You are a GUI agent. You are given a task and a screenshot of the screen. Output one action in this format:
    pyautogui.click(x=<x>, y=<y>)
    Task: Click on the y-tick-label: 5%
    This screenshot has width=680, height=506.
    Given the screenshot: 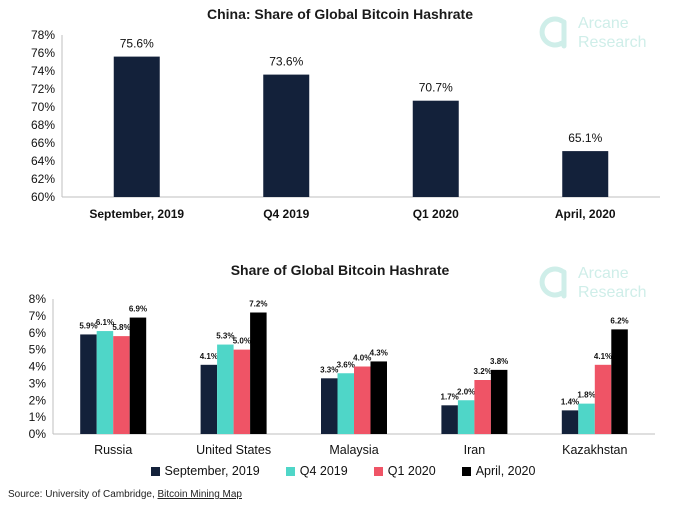 What is the action you would take?
    pyautogui.click(x=38, y=350)
    